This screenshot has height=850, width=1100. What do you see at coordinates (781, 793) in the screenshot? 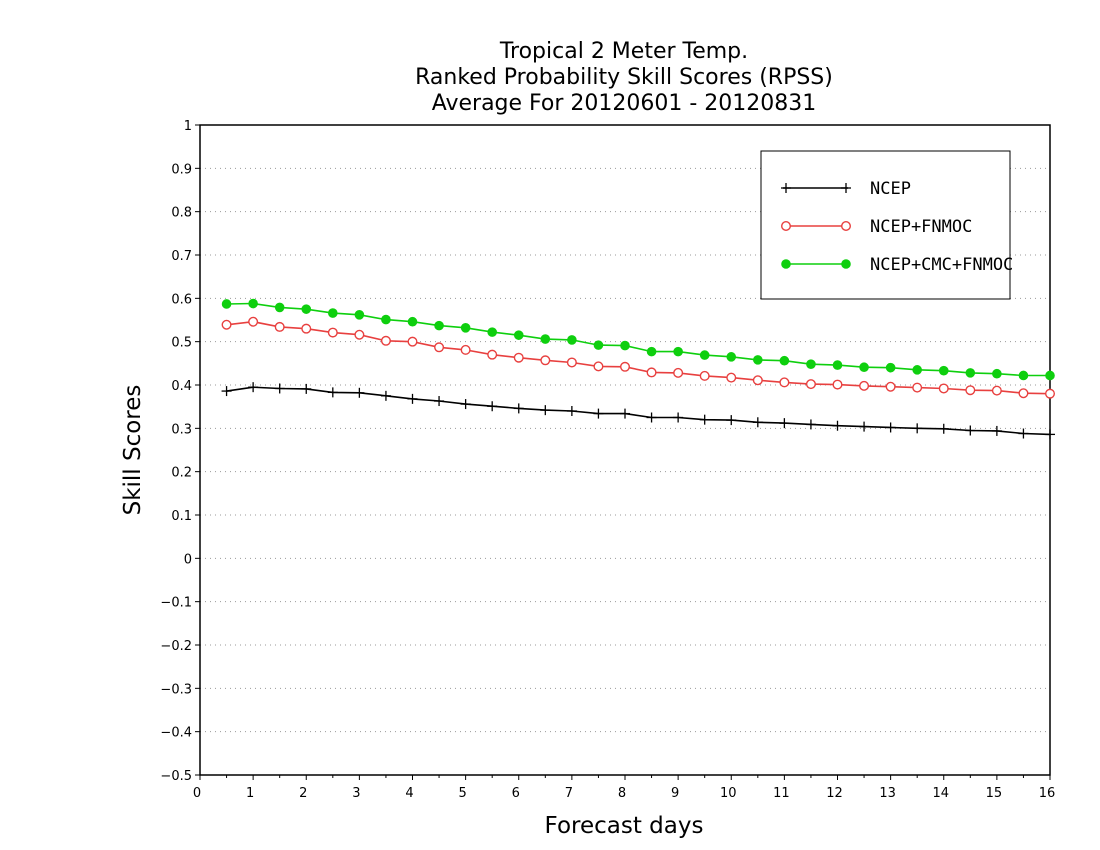
I see `x-tick-label: 11` at bounding box center [781, 793].